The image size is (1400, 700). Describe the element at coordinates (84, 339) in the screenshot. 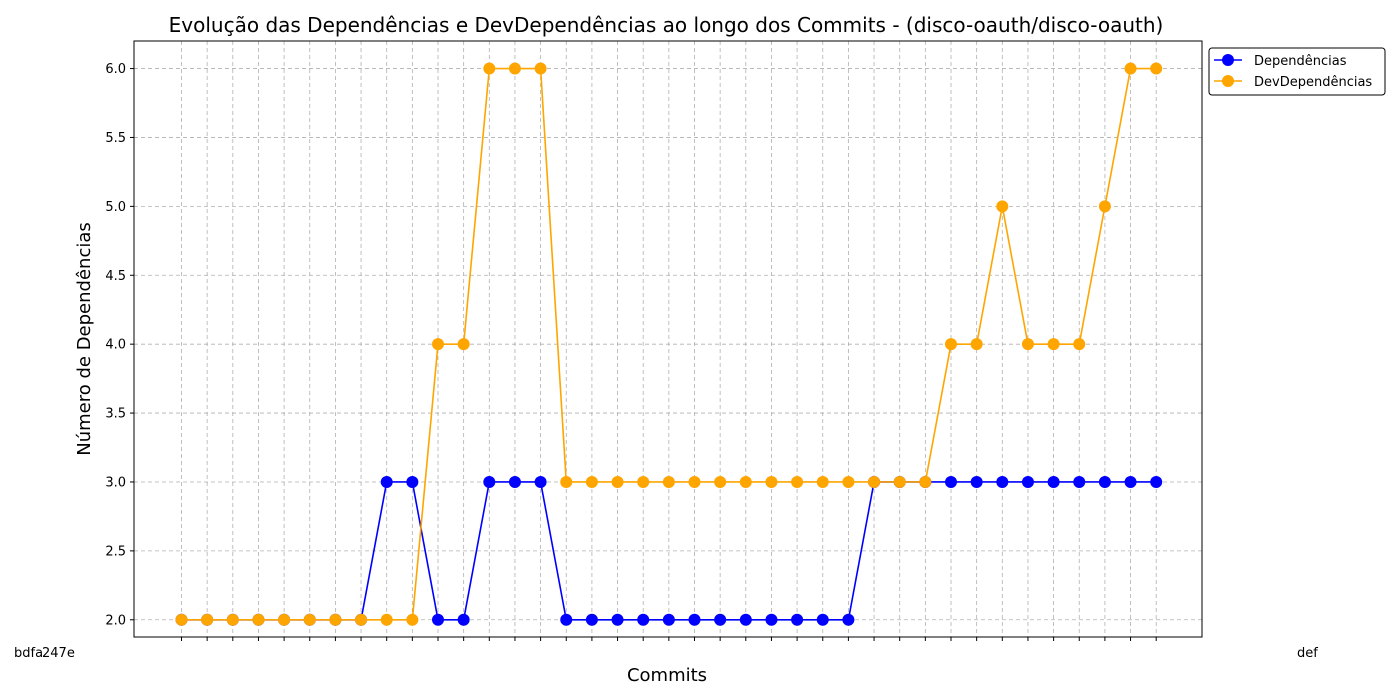

I see `y-axis-label: Número de Dependências` at that location.